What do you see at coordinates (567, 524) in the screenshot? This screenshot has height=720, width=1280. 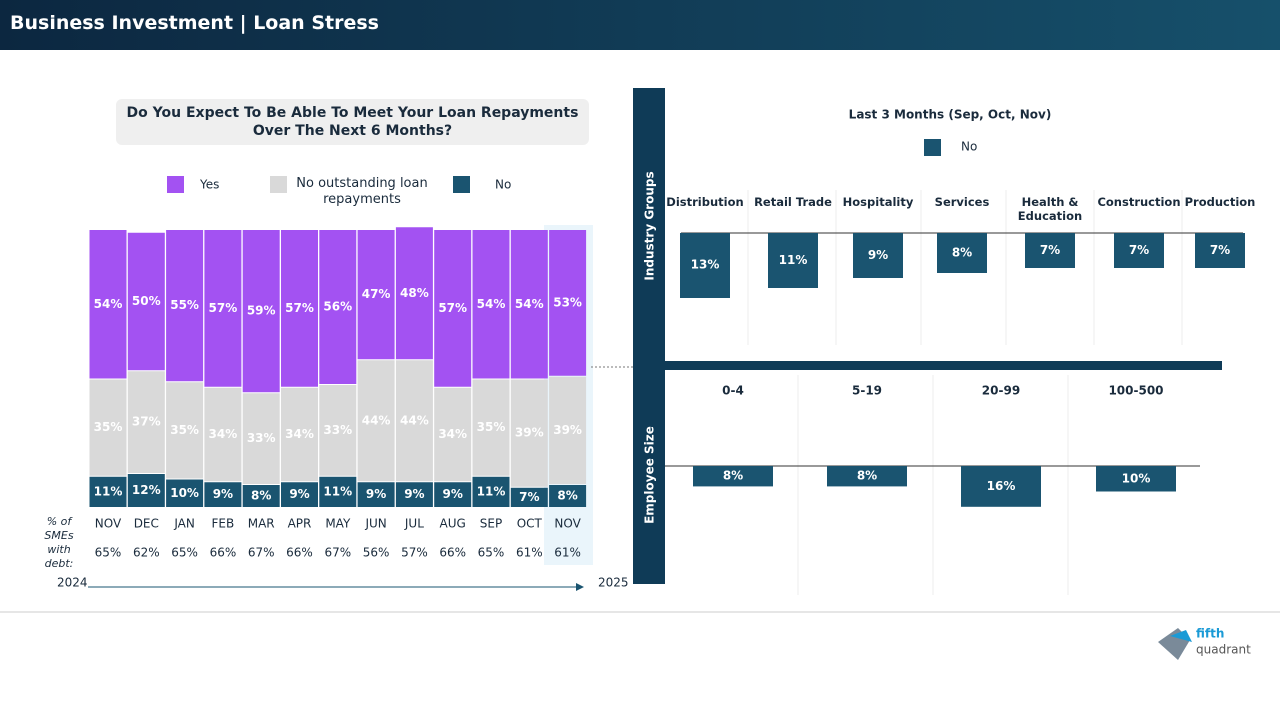 I see `x-tick-label: NOV` at bounding box center [567, 524].